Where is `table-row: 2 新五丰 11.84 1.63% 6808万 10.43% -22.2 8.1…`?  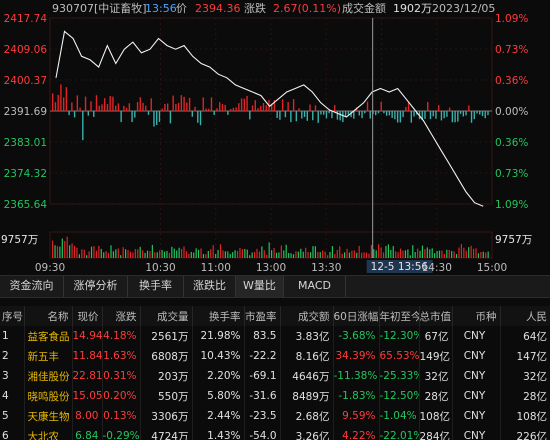
table-row: 2 新五丰 11.84 1.63% 6808万 10.43% -22.2 8.1… is located at coordinates (275, 356).